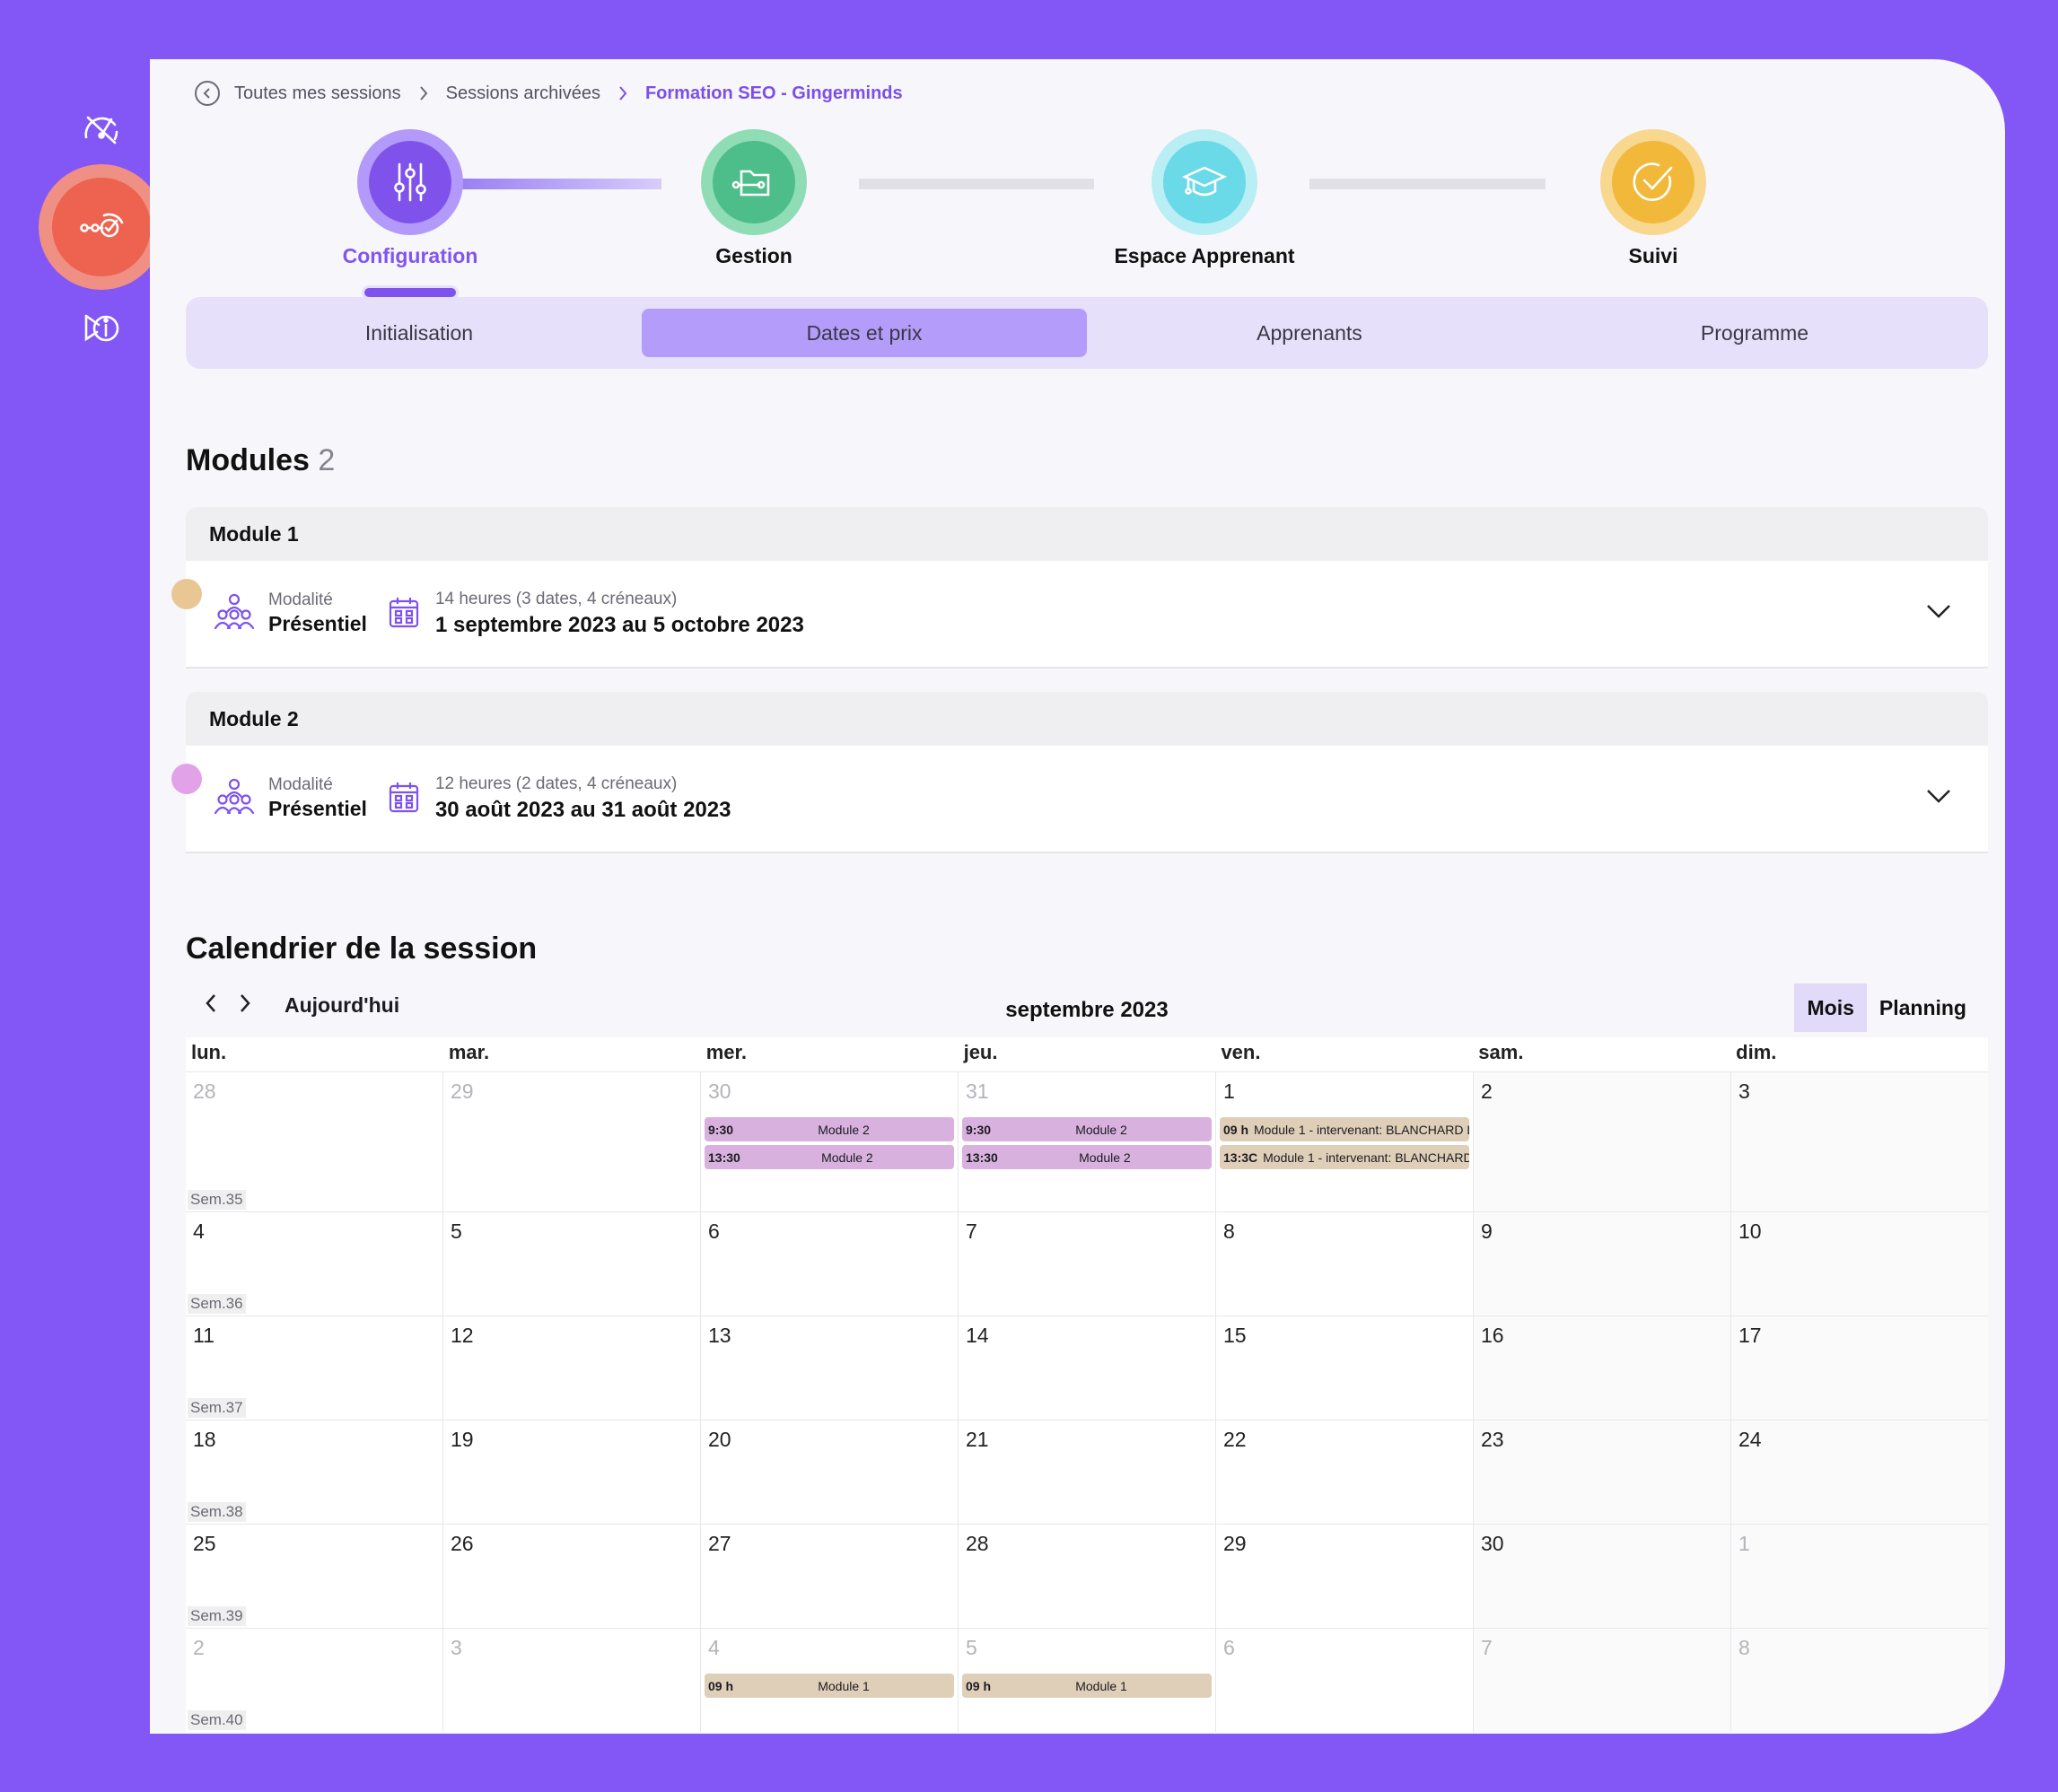 The height and width of the screenshot is (1792, 2058). What do you see at coordinates (1603, 1368) in the screenshot?
I see `calendar-day: 16` at bounding box center [1603, 1368].